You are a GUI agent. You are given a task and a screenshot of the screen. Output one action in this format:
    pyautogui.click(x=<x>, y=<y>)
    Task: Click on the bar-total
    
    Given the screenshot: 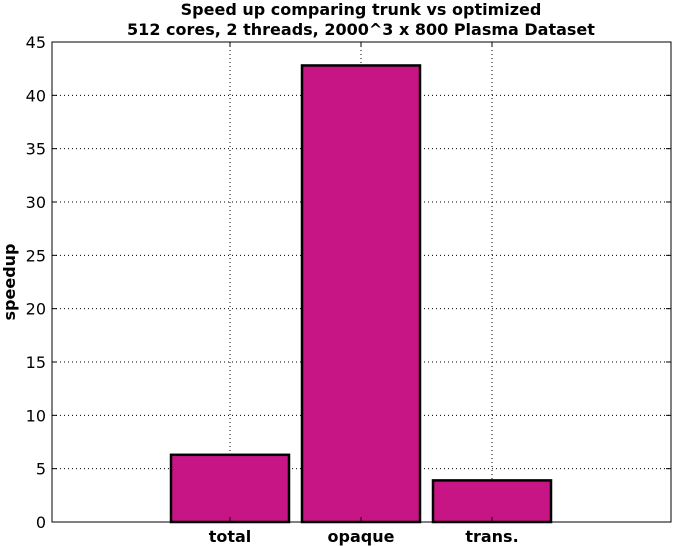 What is the action you would take?
    pyautogui.click(x=230, y=488)
    